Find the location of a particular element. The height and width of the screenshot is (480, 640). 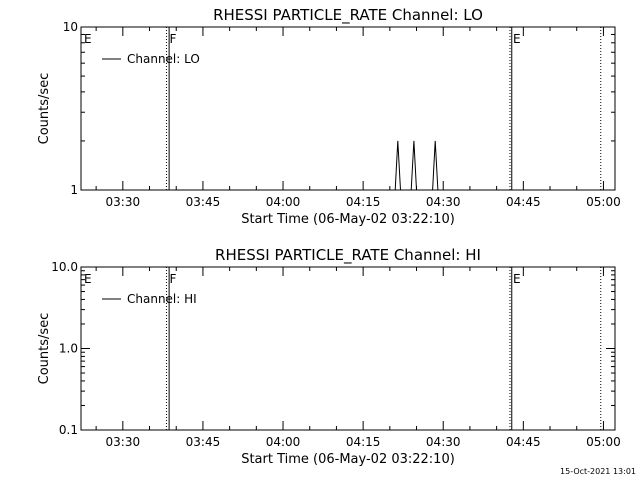

y-tick-label: 10 is located at coordinates (70, 27).